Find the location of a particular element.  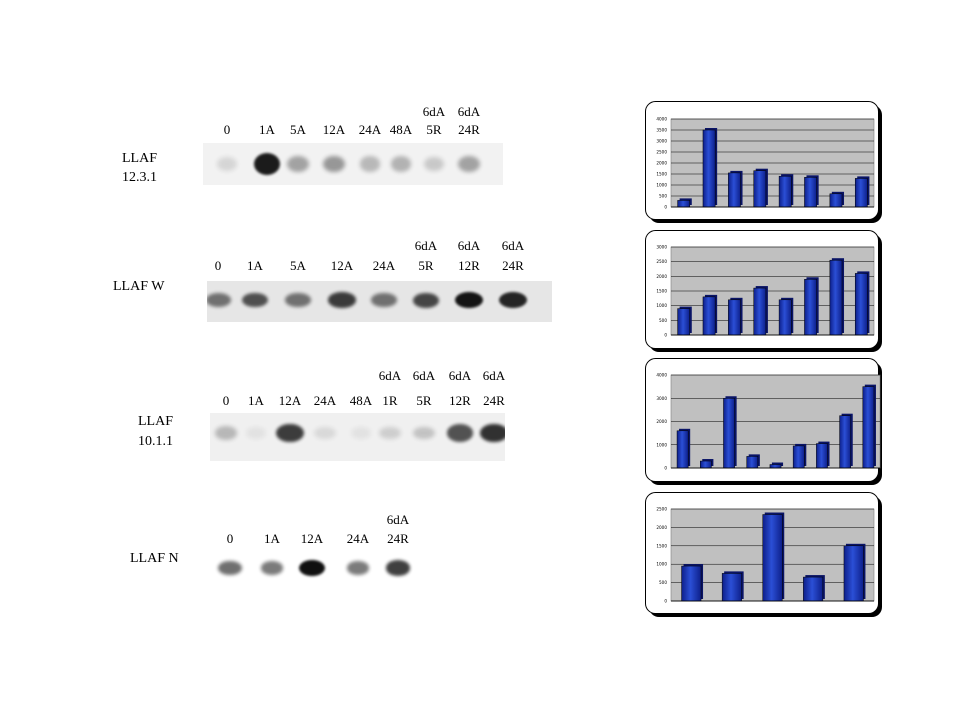

panel-name: LLAF N is located at coordinates (154, 558).